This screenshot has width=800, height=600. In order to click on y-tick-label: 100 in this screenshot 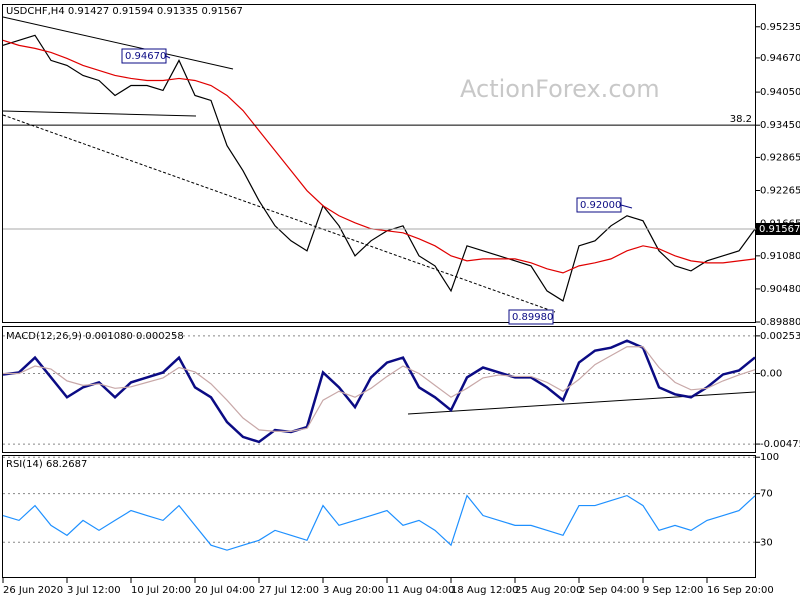, I will do `click(769, 457)`.